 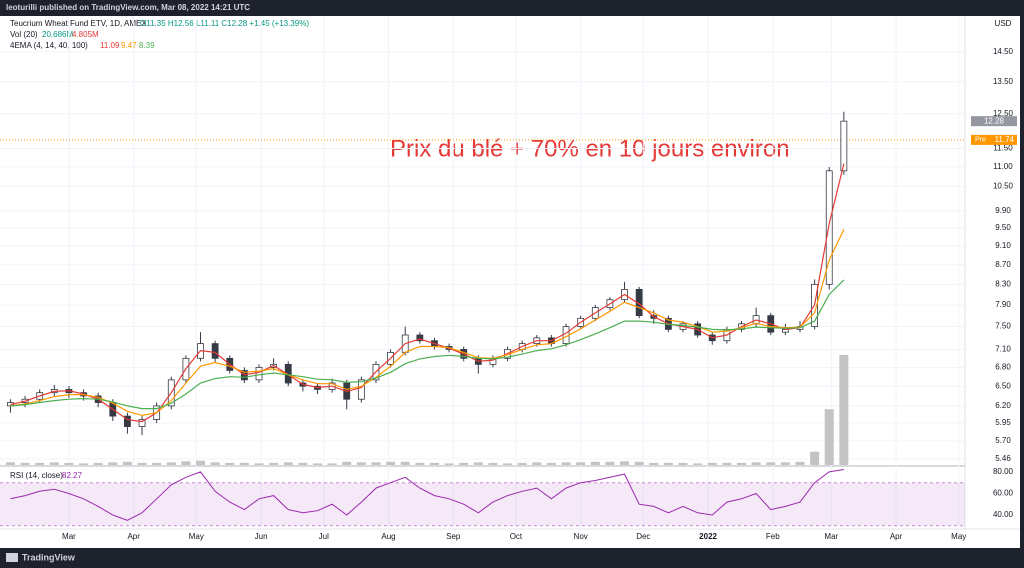 What do you see at coordinates (1003, 264) in the screenshot?
I see `y-tick-label: 8.70` at bounding box center [1003, 264].